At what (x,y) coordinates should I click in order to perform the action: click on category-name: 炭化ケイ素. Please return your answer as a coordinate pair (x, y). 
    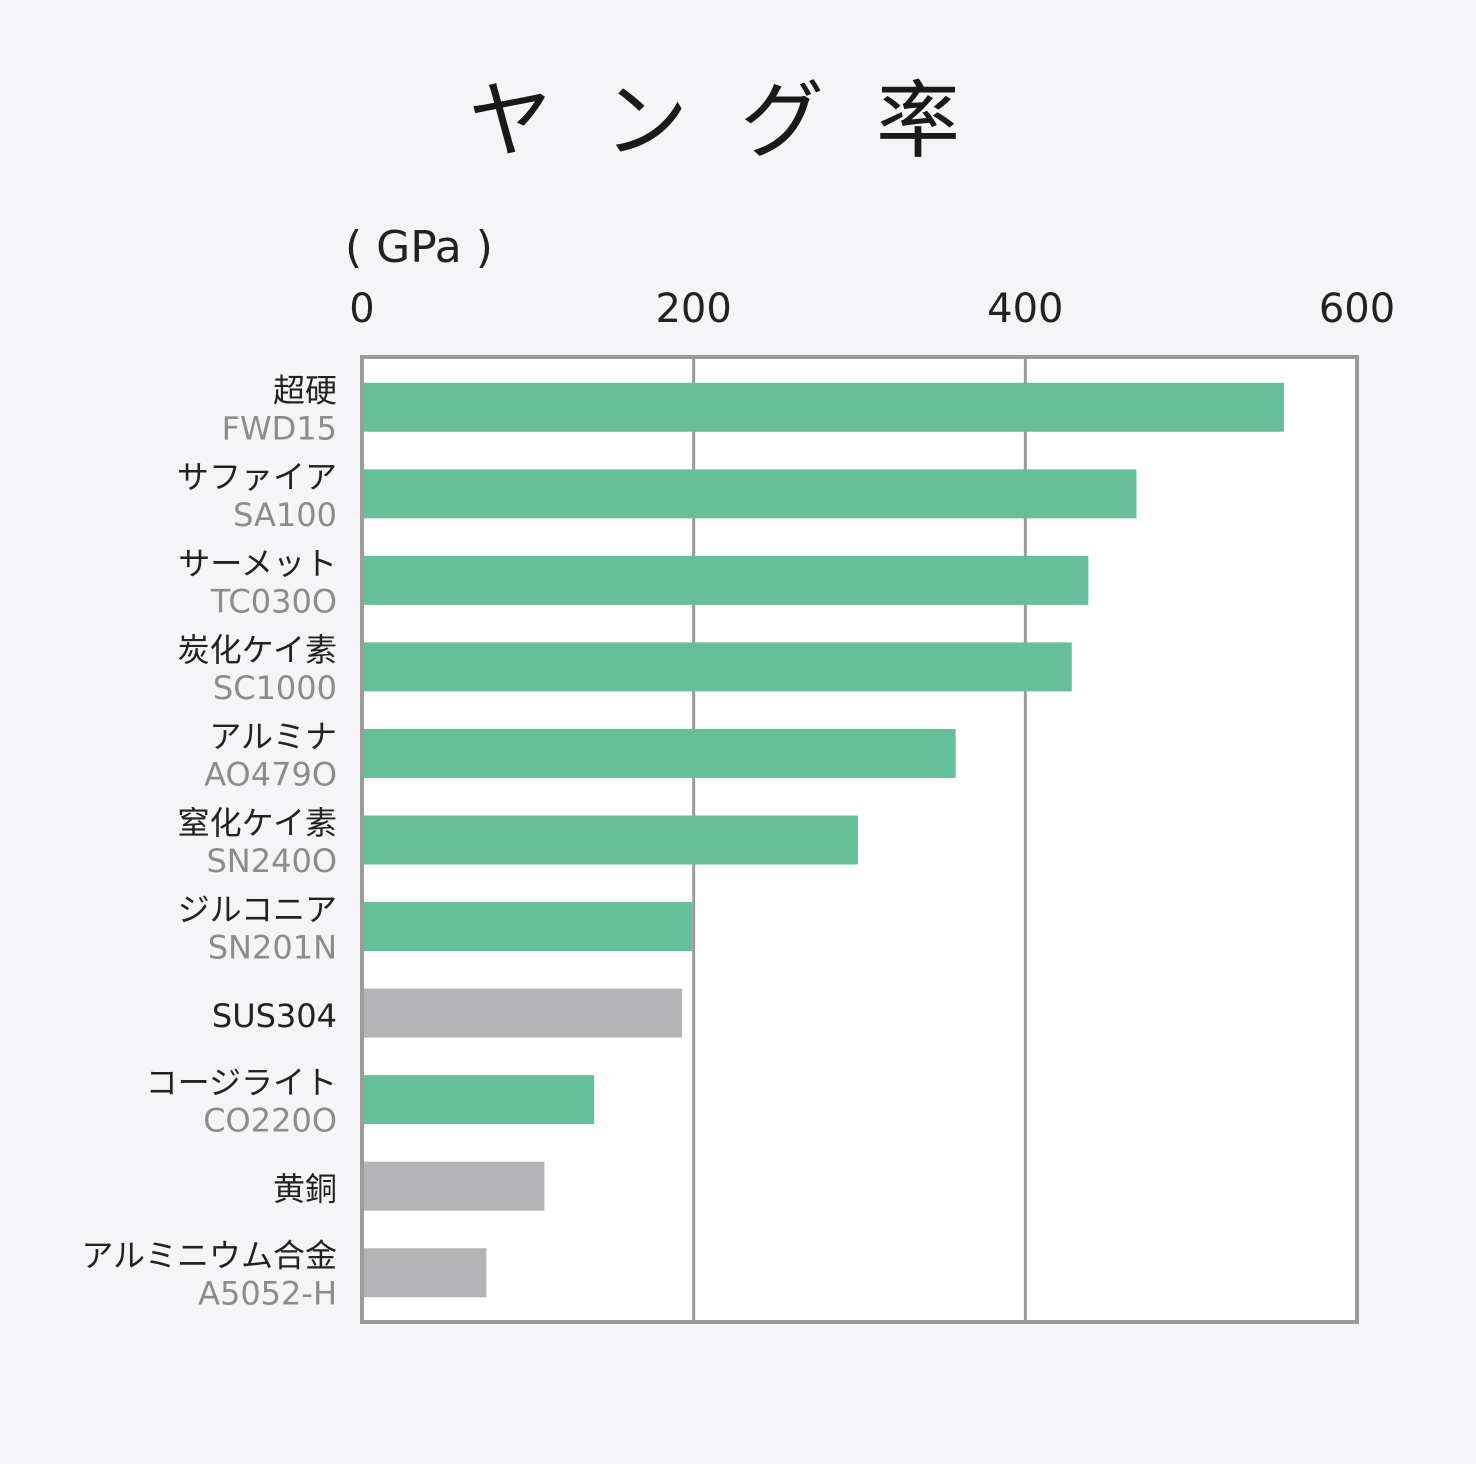
    Looking at the image, I should click on (257, 650).